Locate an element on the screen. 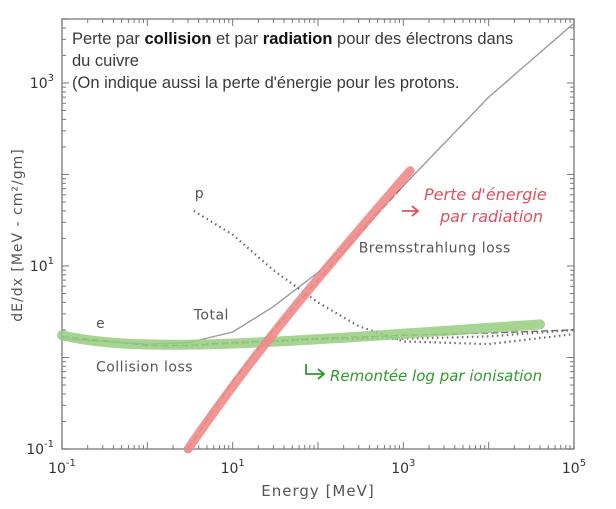  x-tick-label: 10⁻¹ is located at coordinates (62, 467).